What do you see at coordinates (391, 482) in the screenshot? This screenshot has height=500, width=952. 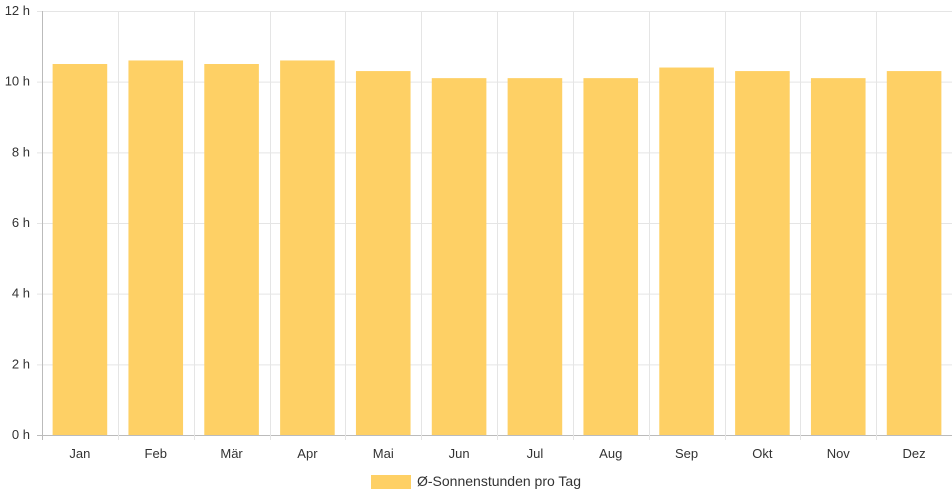 I see `legend-swatch` at bounding box center [391, 482].